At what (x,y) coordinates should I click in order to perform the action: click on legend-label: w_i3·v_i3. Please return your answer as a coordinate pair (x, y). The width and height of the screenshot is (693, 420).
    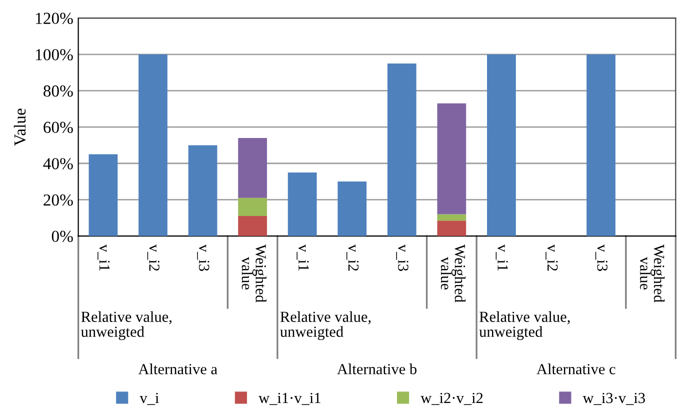
    Looking at the image, I should click on (613, 398).